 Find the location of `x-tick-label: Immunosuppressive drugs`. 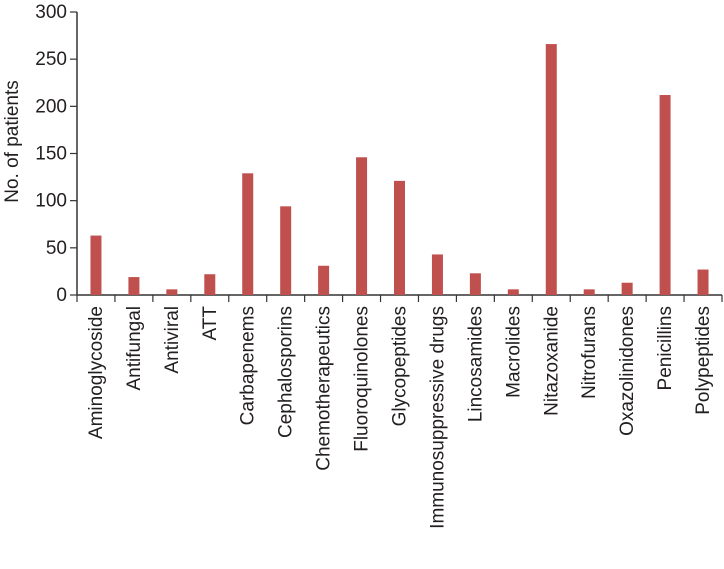

x-tick-label: Immunosuppressive drugs is located at coordinates (437, 417).